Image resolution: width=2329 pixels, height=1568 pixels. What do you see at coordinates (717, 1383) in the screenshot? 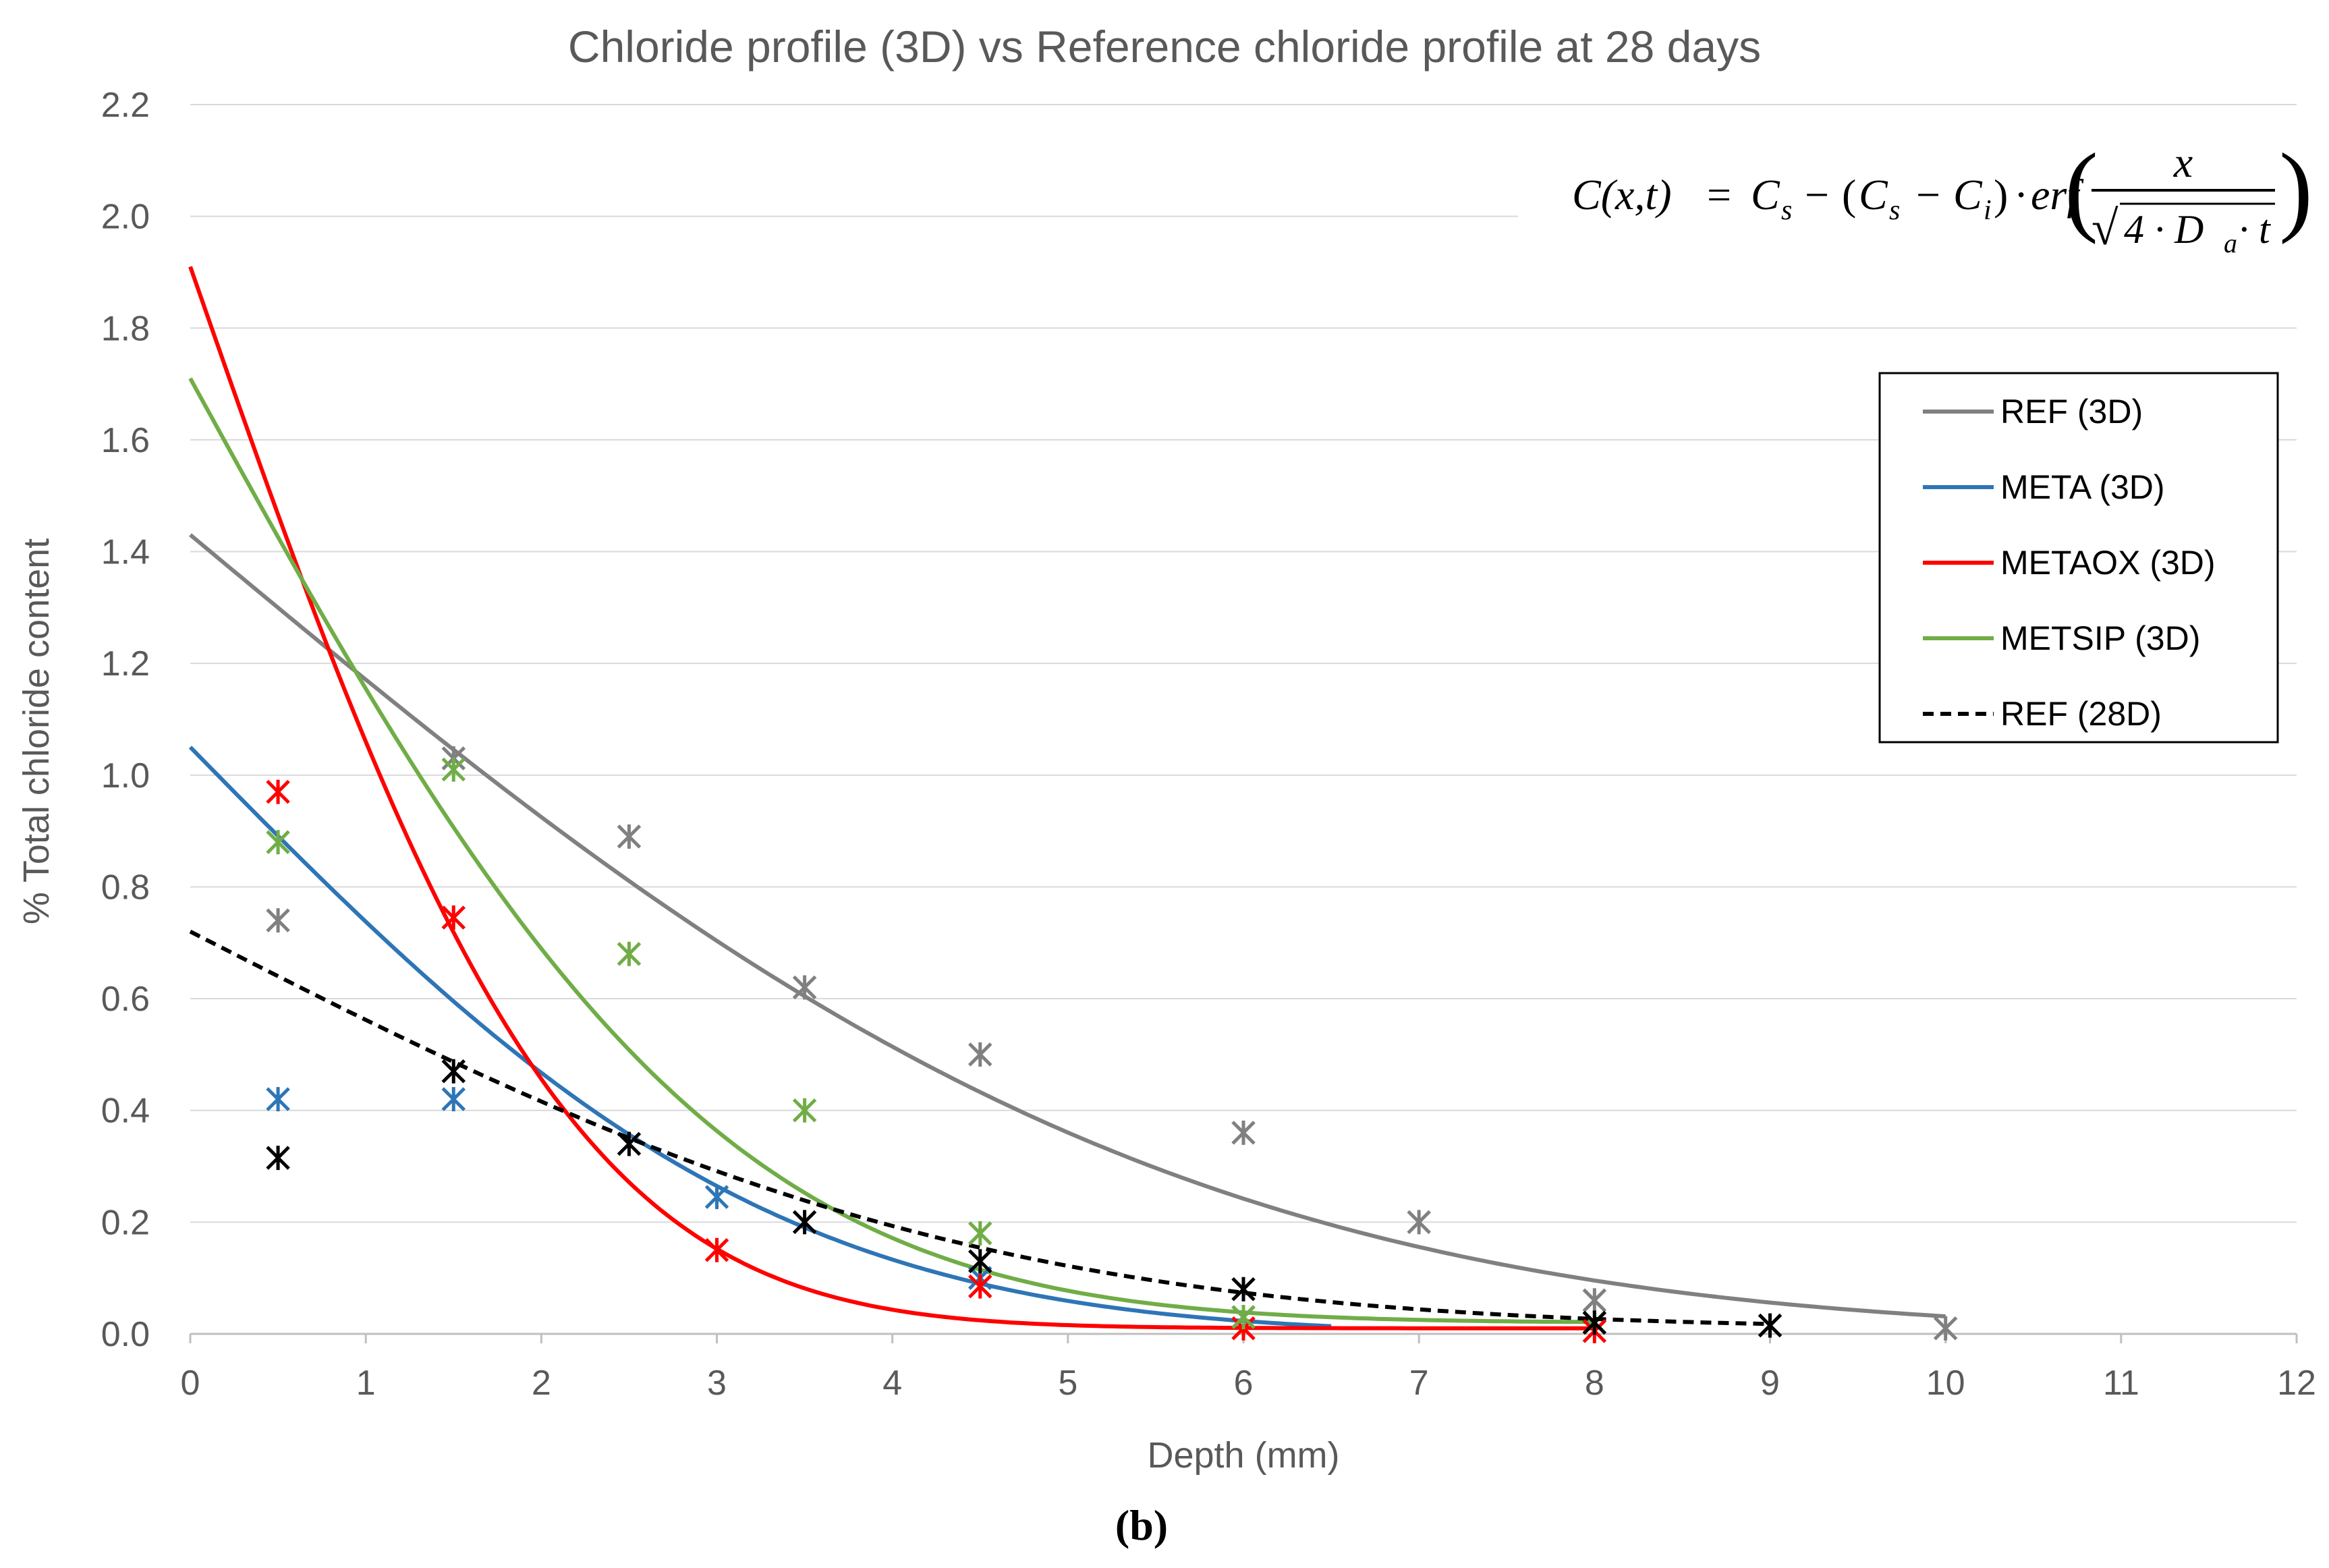
I see `x-tick-label: 3` at bounding box center [717, 1383].